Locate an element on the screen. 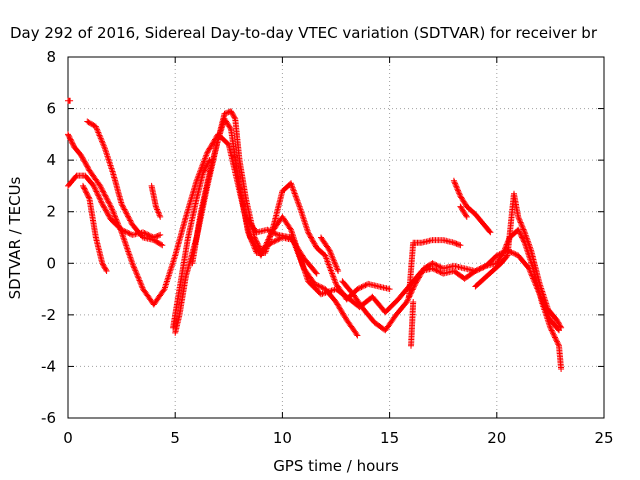 The width and height of the screenshot is (640, 480). series-track-a is located at coordinates (69, 100).